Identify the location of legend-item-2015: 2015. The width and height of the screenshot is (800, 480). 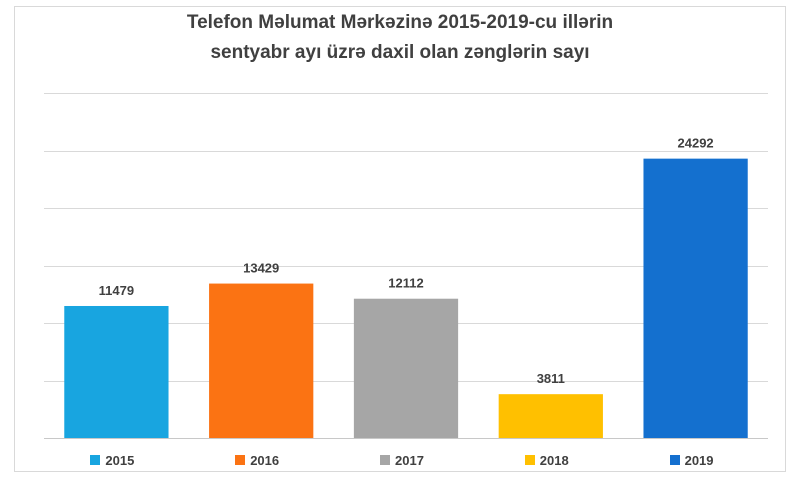
(112, 460).